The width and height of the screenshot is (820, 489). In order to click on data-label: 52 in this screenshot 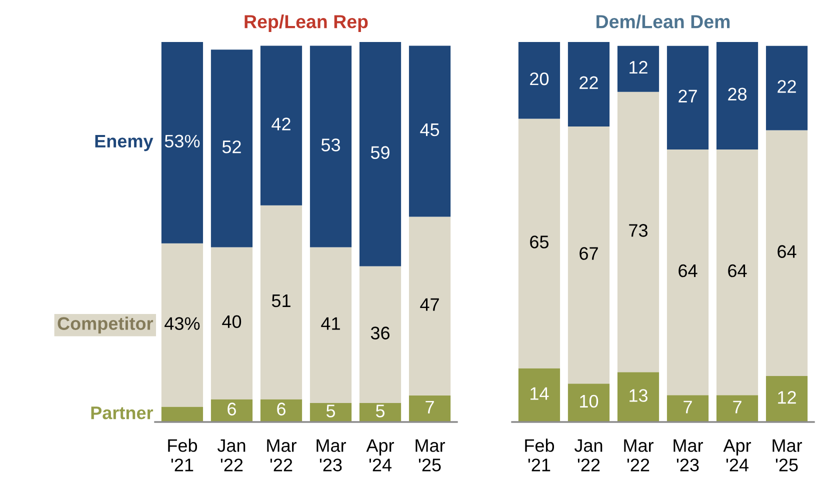, I will do `click(231, 147)`.